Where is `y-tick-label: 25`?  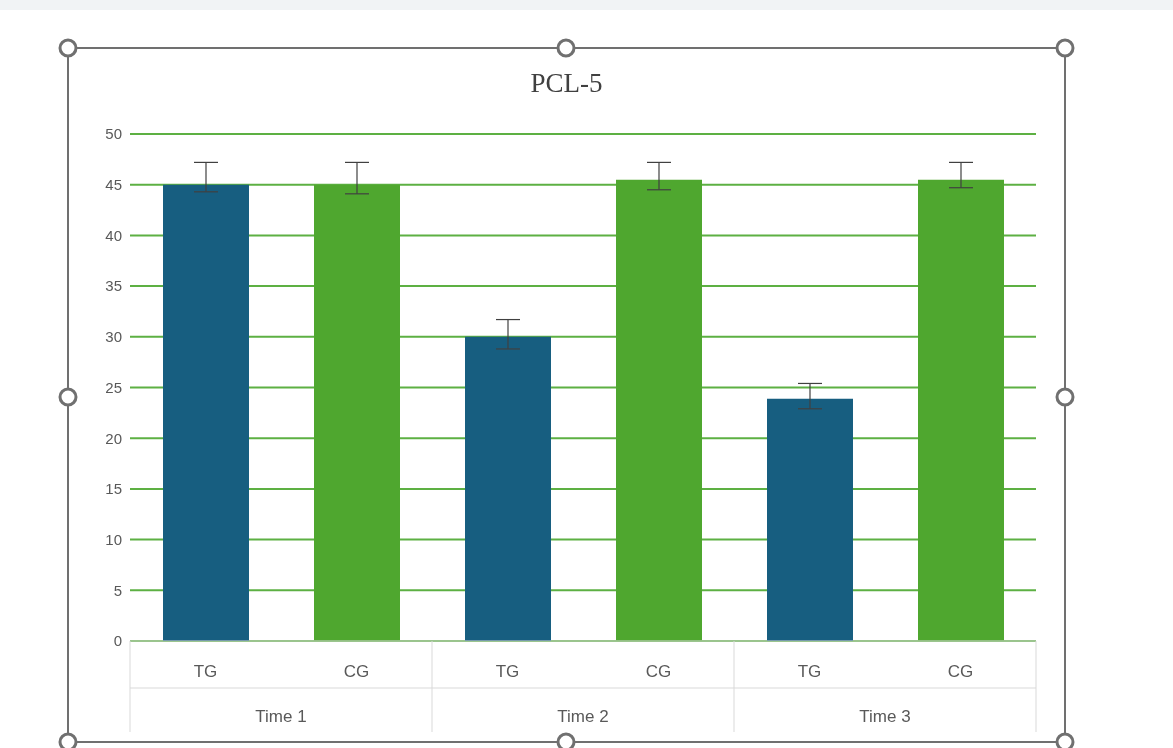 y-tick-label: 25 is located at coordinates (113, 387).